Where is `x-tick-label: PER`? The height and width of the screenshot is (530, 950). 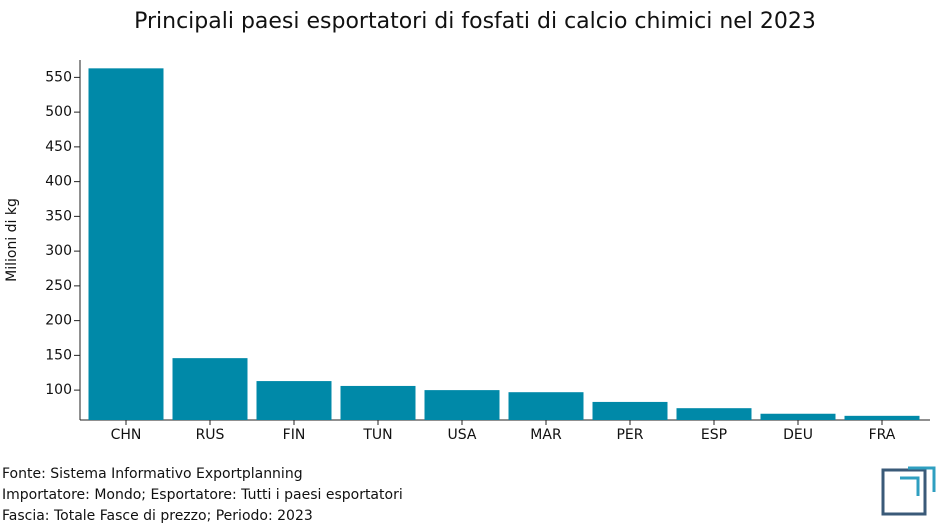 x-tick-label: PER is located at coordinates (629, 435).